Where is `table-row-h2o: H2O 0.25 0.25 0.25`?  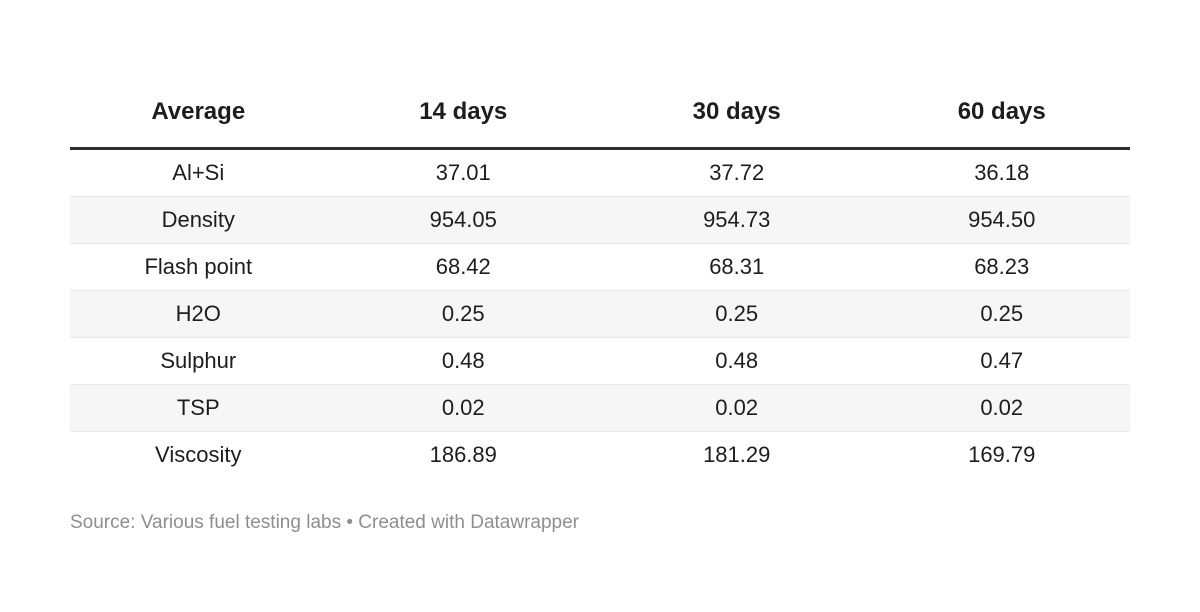
table-row-h2o: H2O 0.25 0.25 0.25 is located at coordinates (600, 314).